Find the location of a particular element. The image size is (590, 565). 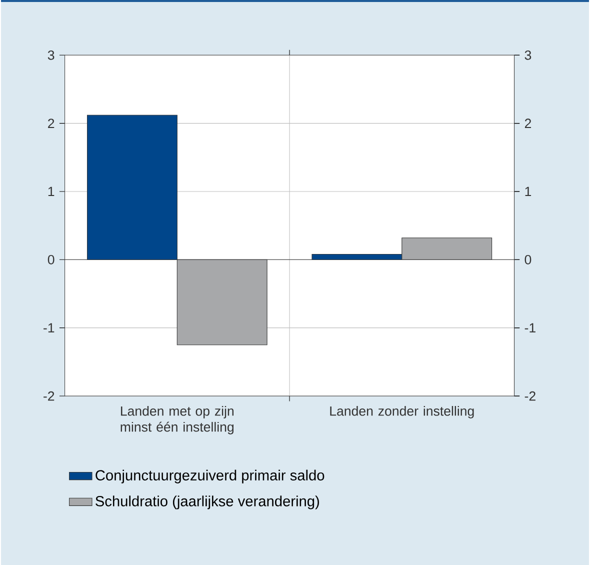

y-tick-label: 3 is located at coordinates (528, 55).